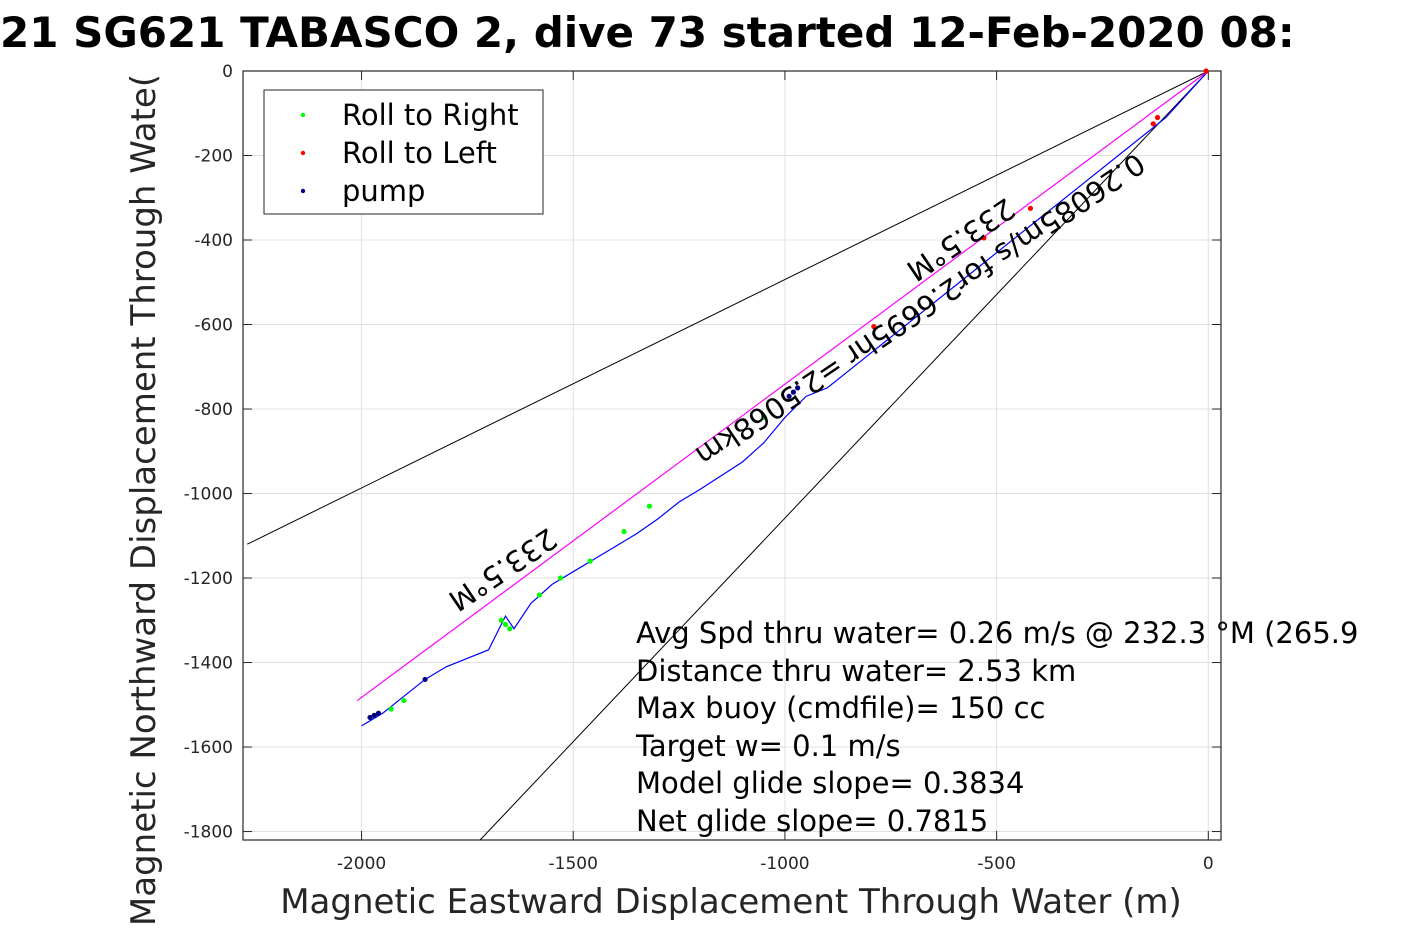 Image resolution: width=1417 pixels, height=945 pixels. I want to click on x-tick-label: 0, so click(1208, 864).